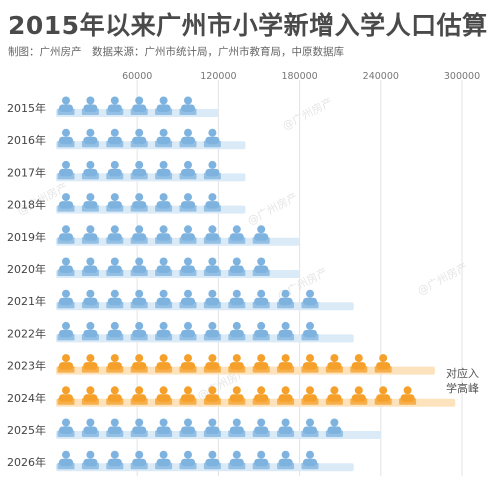 The image size is (490, 483). Describe the element at coordinates (26, 140) in the screenshot. I see `y-tick-label: 2016年` at that location.